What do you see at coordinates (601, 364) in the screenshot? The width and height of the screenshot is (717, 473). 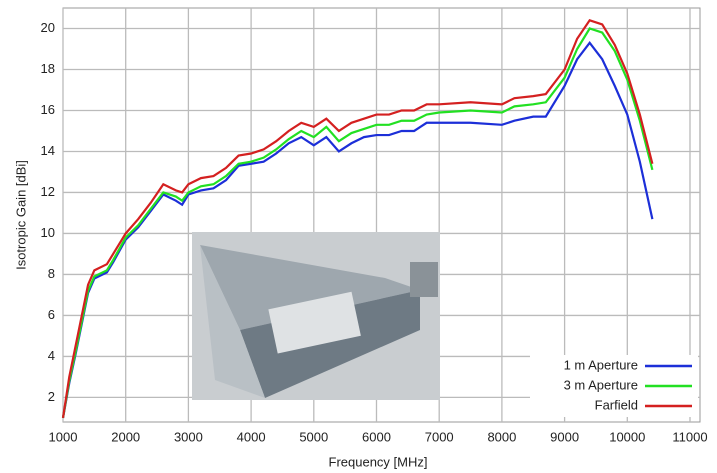 I see `legend-label: 1 m Aperture` at bounding box center [601, 364].